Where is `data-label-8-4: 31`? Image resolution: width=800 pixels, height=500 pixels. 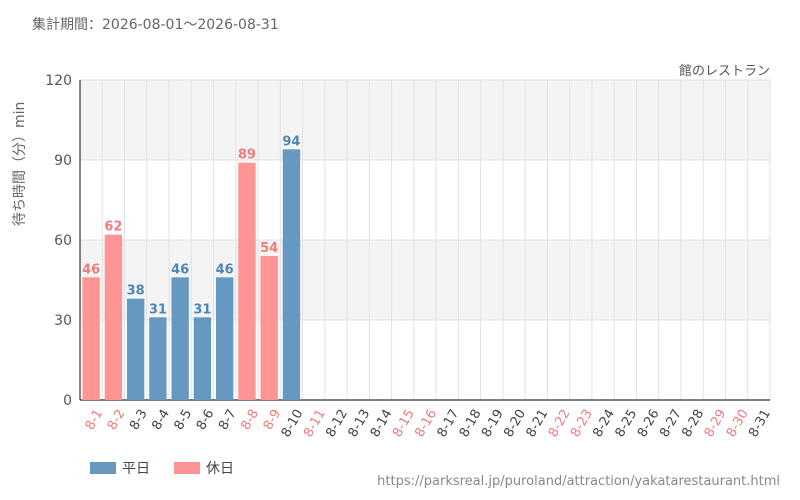 data-label-8-4: 31 is located at coordinates (158, 309).